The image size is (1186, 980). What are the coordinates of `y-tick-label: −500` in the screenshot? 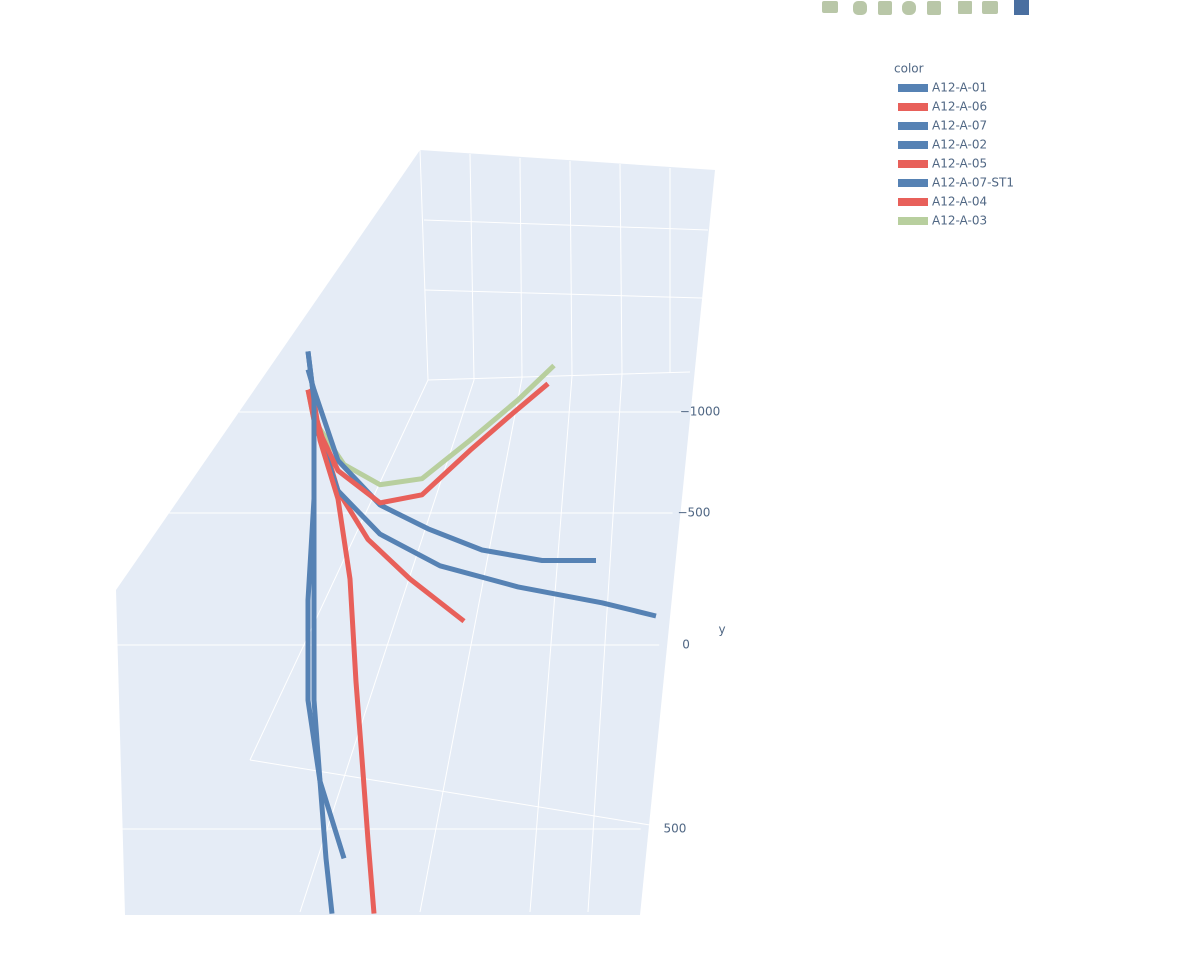 It's located at (693, 513).